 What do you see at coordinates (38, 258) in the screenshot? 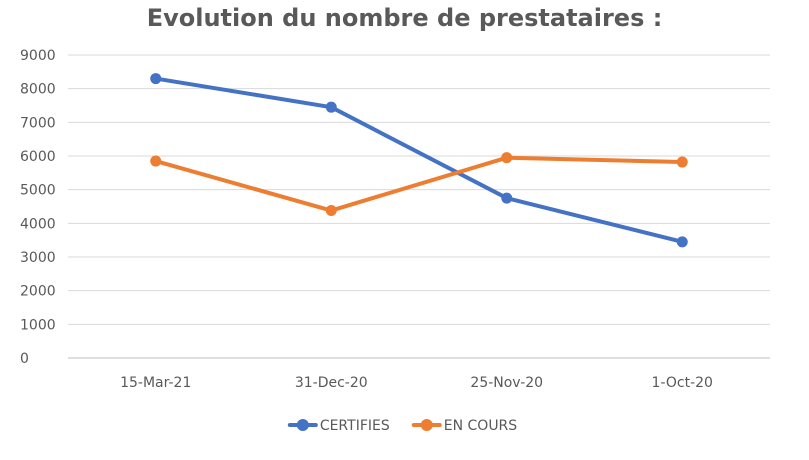
I see `y-tick-label: 3000` at bounding box center [38, 258].